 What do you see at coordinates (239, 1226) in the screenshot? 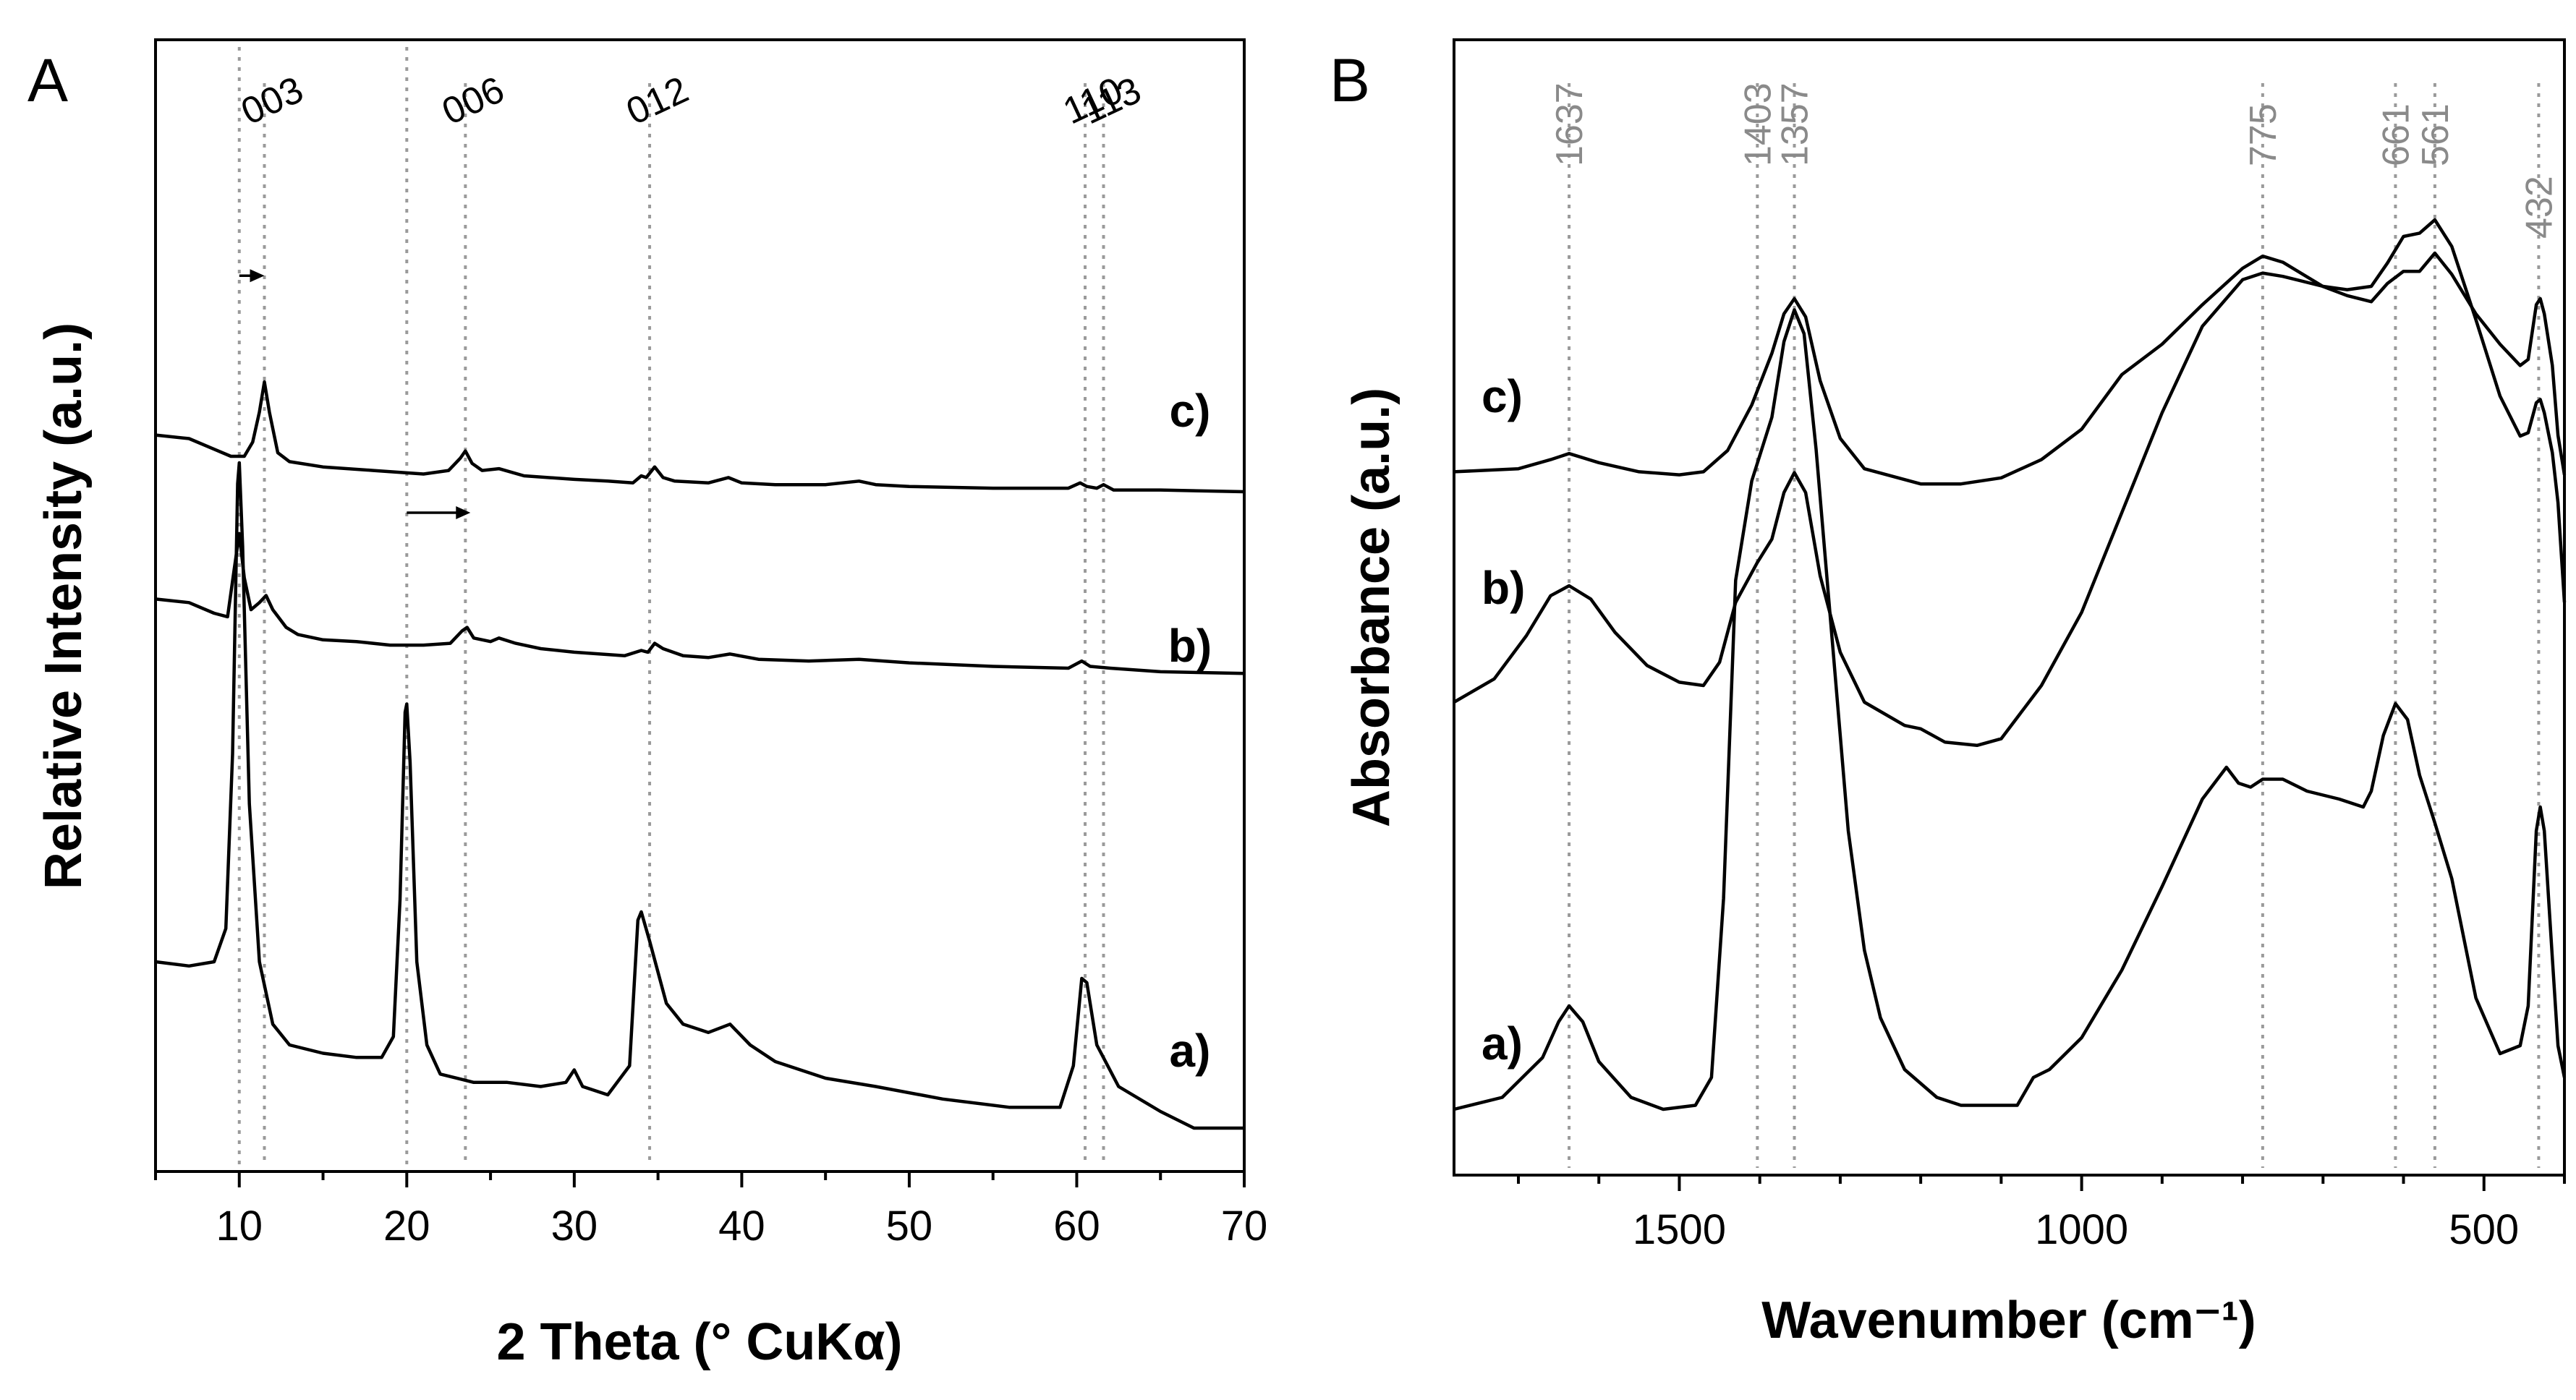
I see `x-tick-label-10: 10` at bounding box center [239, 1226].